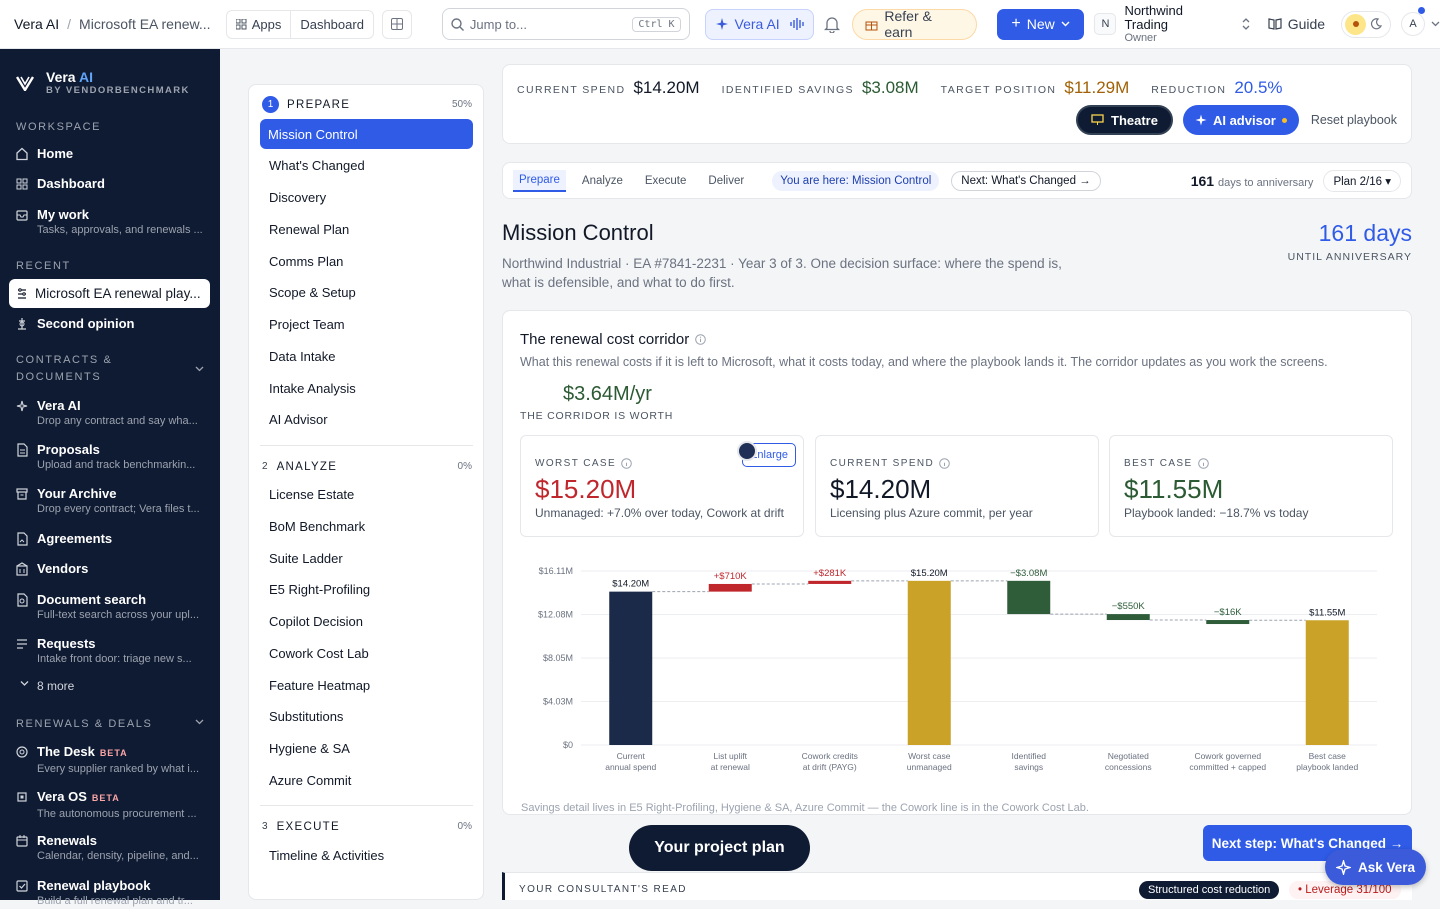  I want to click on show-more-button: 8 more, so click(47, 686).